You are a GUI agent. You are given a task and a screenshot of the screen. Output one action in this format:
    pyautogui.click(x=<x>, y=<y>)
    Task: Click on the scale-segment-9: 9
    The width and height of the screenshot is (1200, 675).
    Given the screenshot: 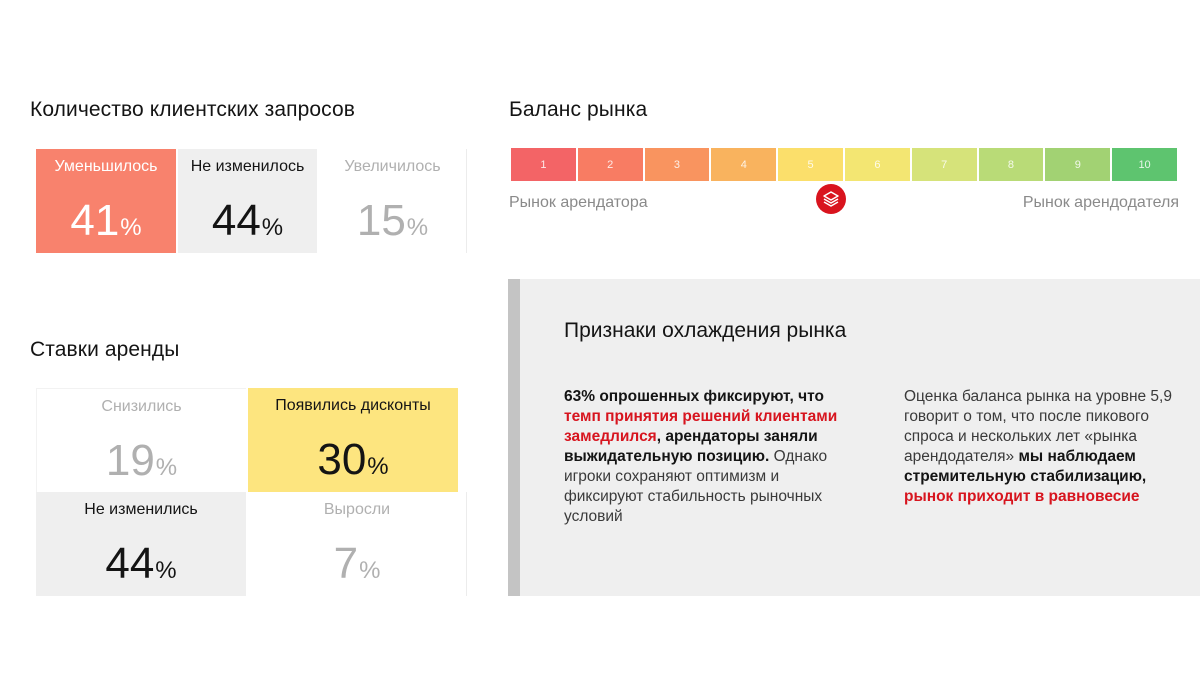 What is the action you would take?
    pyautogui.click(x=1078, y=164)
    